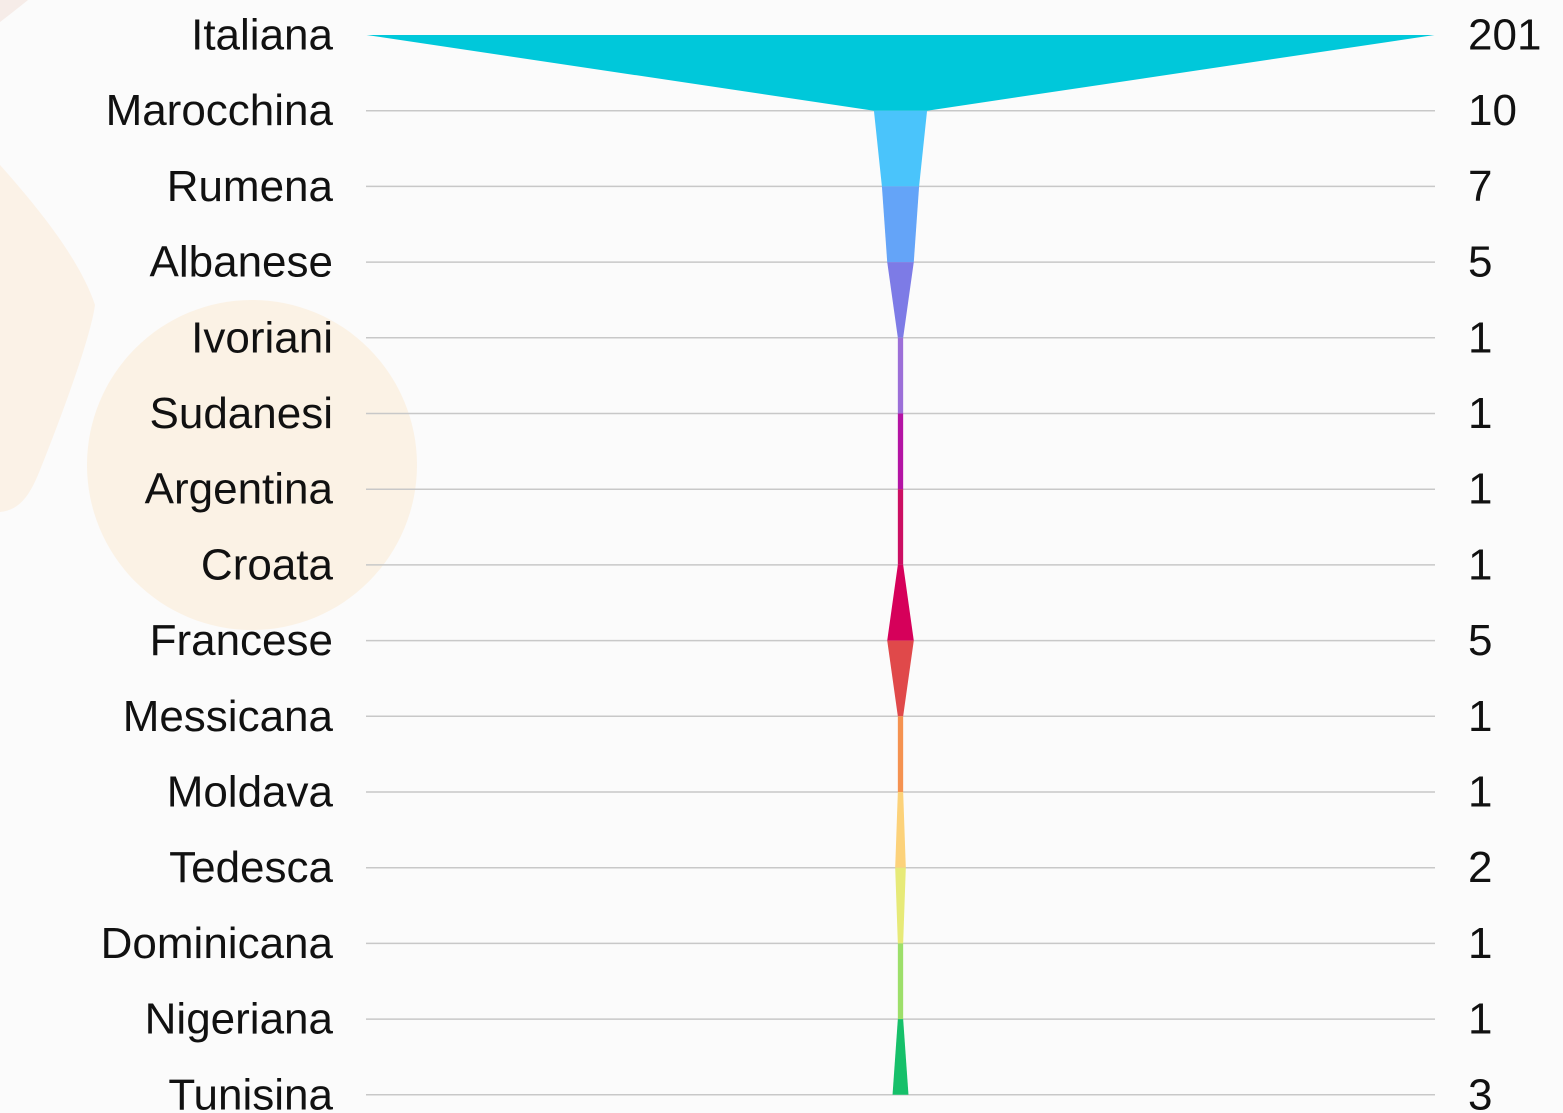 The width and height of the screenshot is (1563, 1113). I want to click on value-label-dominicana: 1, so click(1480, 943).